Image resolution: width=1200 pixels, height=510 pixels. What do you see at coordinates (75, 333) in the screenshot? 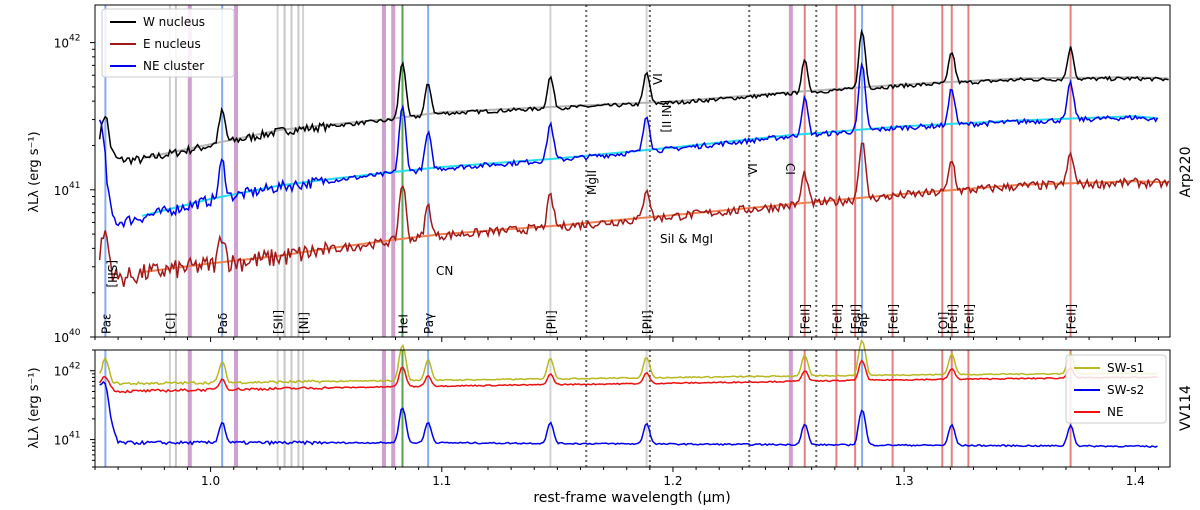
I see `y-tick-exponent-0: 40` at bounding box center [75, 333].